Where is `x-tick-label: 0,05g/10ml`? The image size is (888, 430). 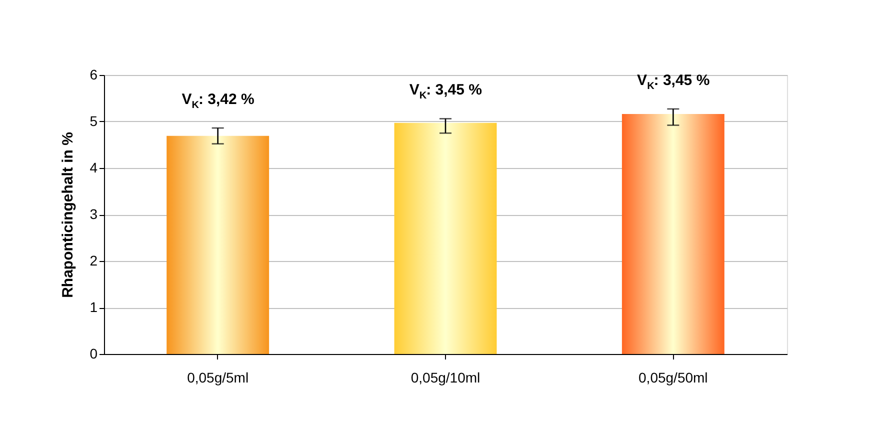 x-tick-label: 0,05g/10ml is located at coordinates (445, 378).